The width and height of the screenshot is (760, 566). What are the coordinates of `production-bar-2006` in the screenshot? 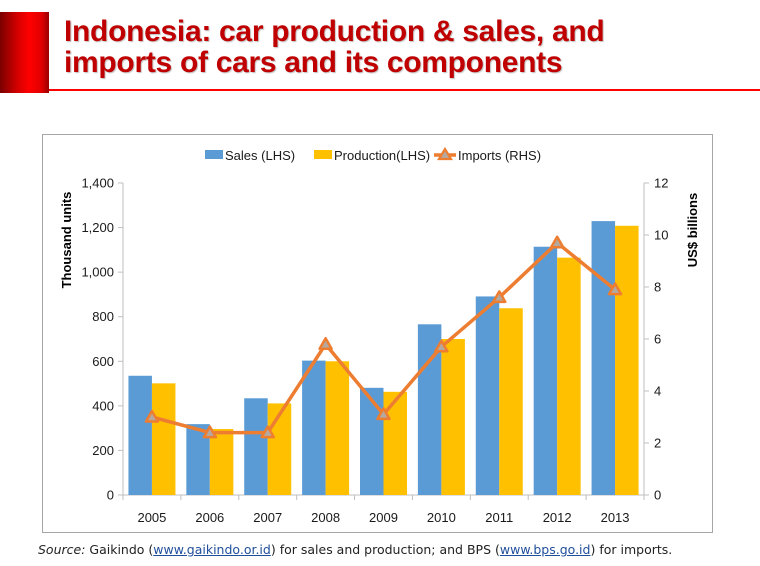 It's located at (221, 462).